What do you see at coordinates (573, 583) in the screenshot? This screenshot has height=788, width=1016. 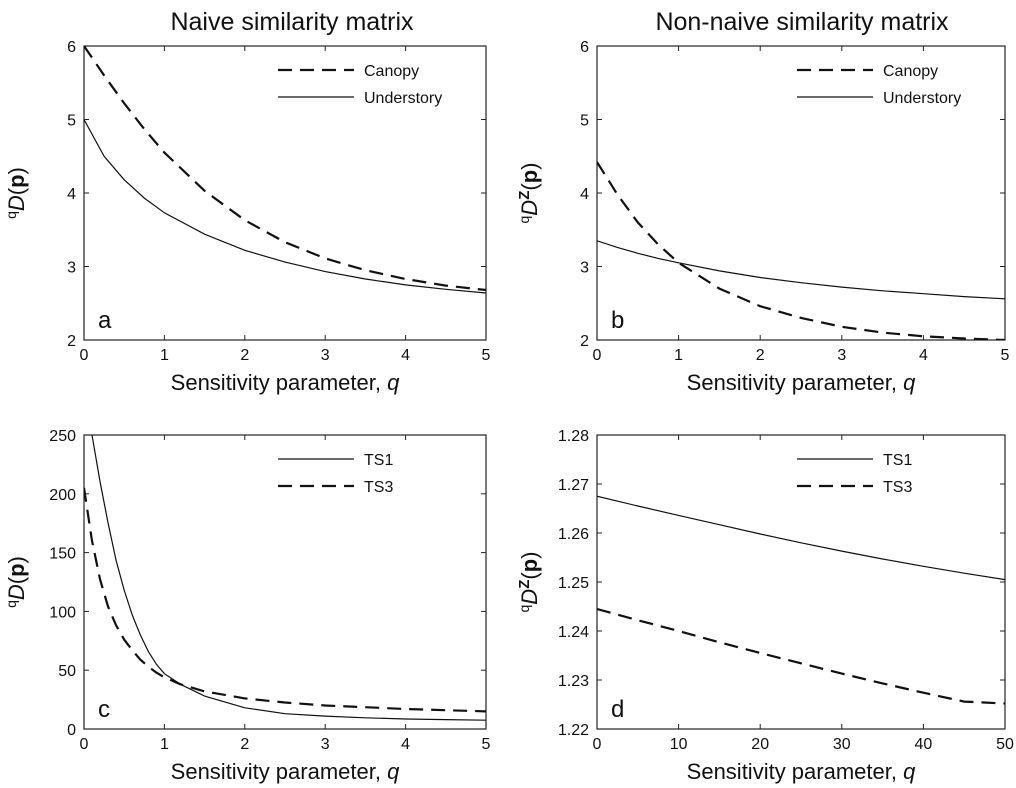 I see `y-tick-label: 1.25` at bounding box center [573, 583].